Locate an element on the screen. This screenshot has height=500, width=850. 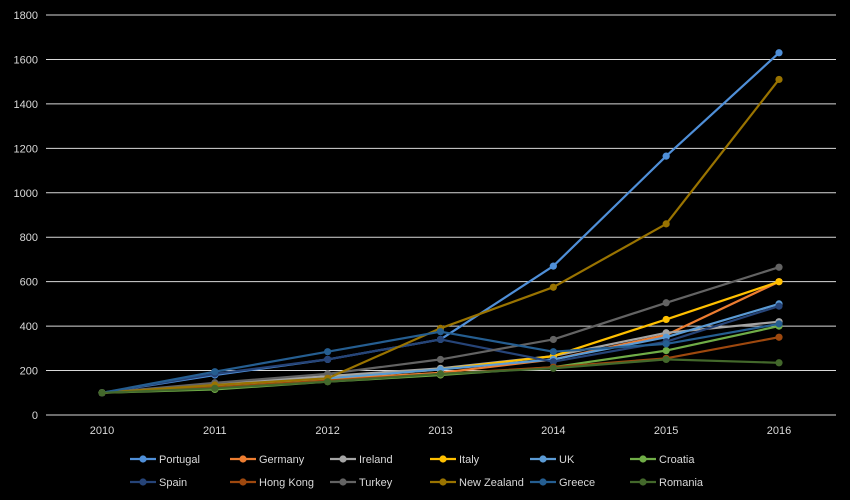
legend-item: New Zealand is located at coordinates (477, 483).